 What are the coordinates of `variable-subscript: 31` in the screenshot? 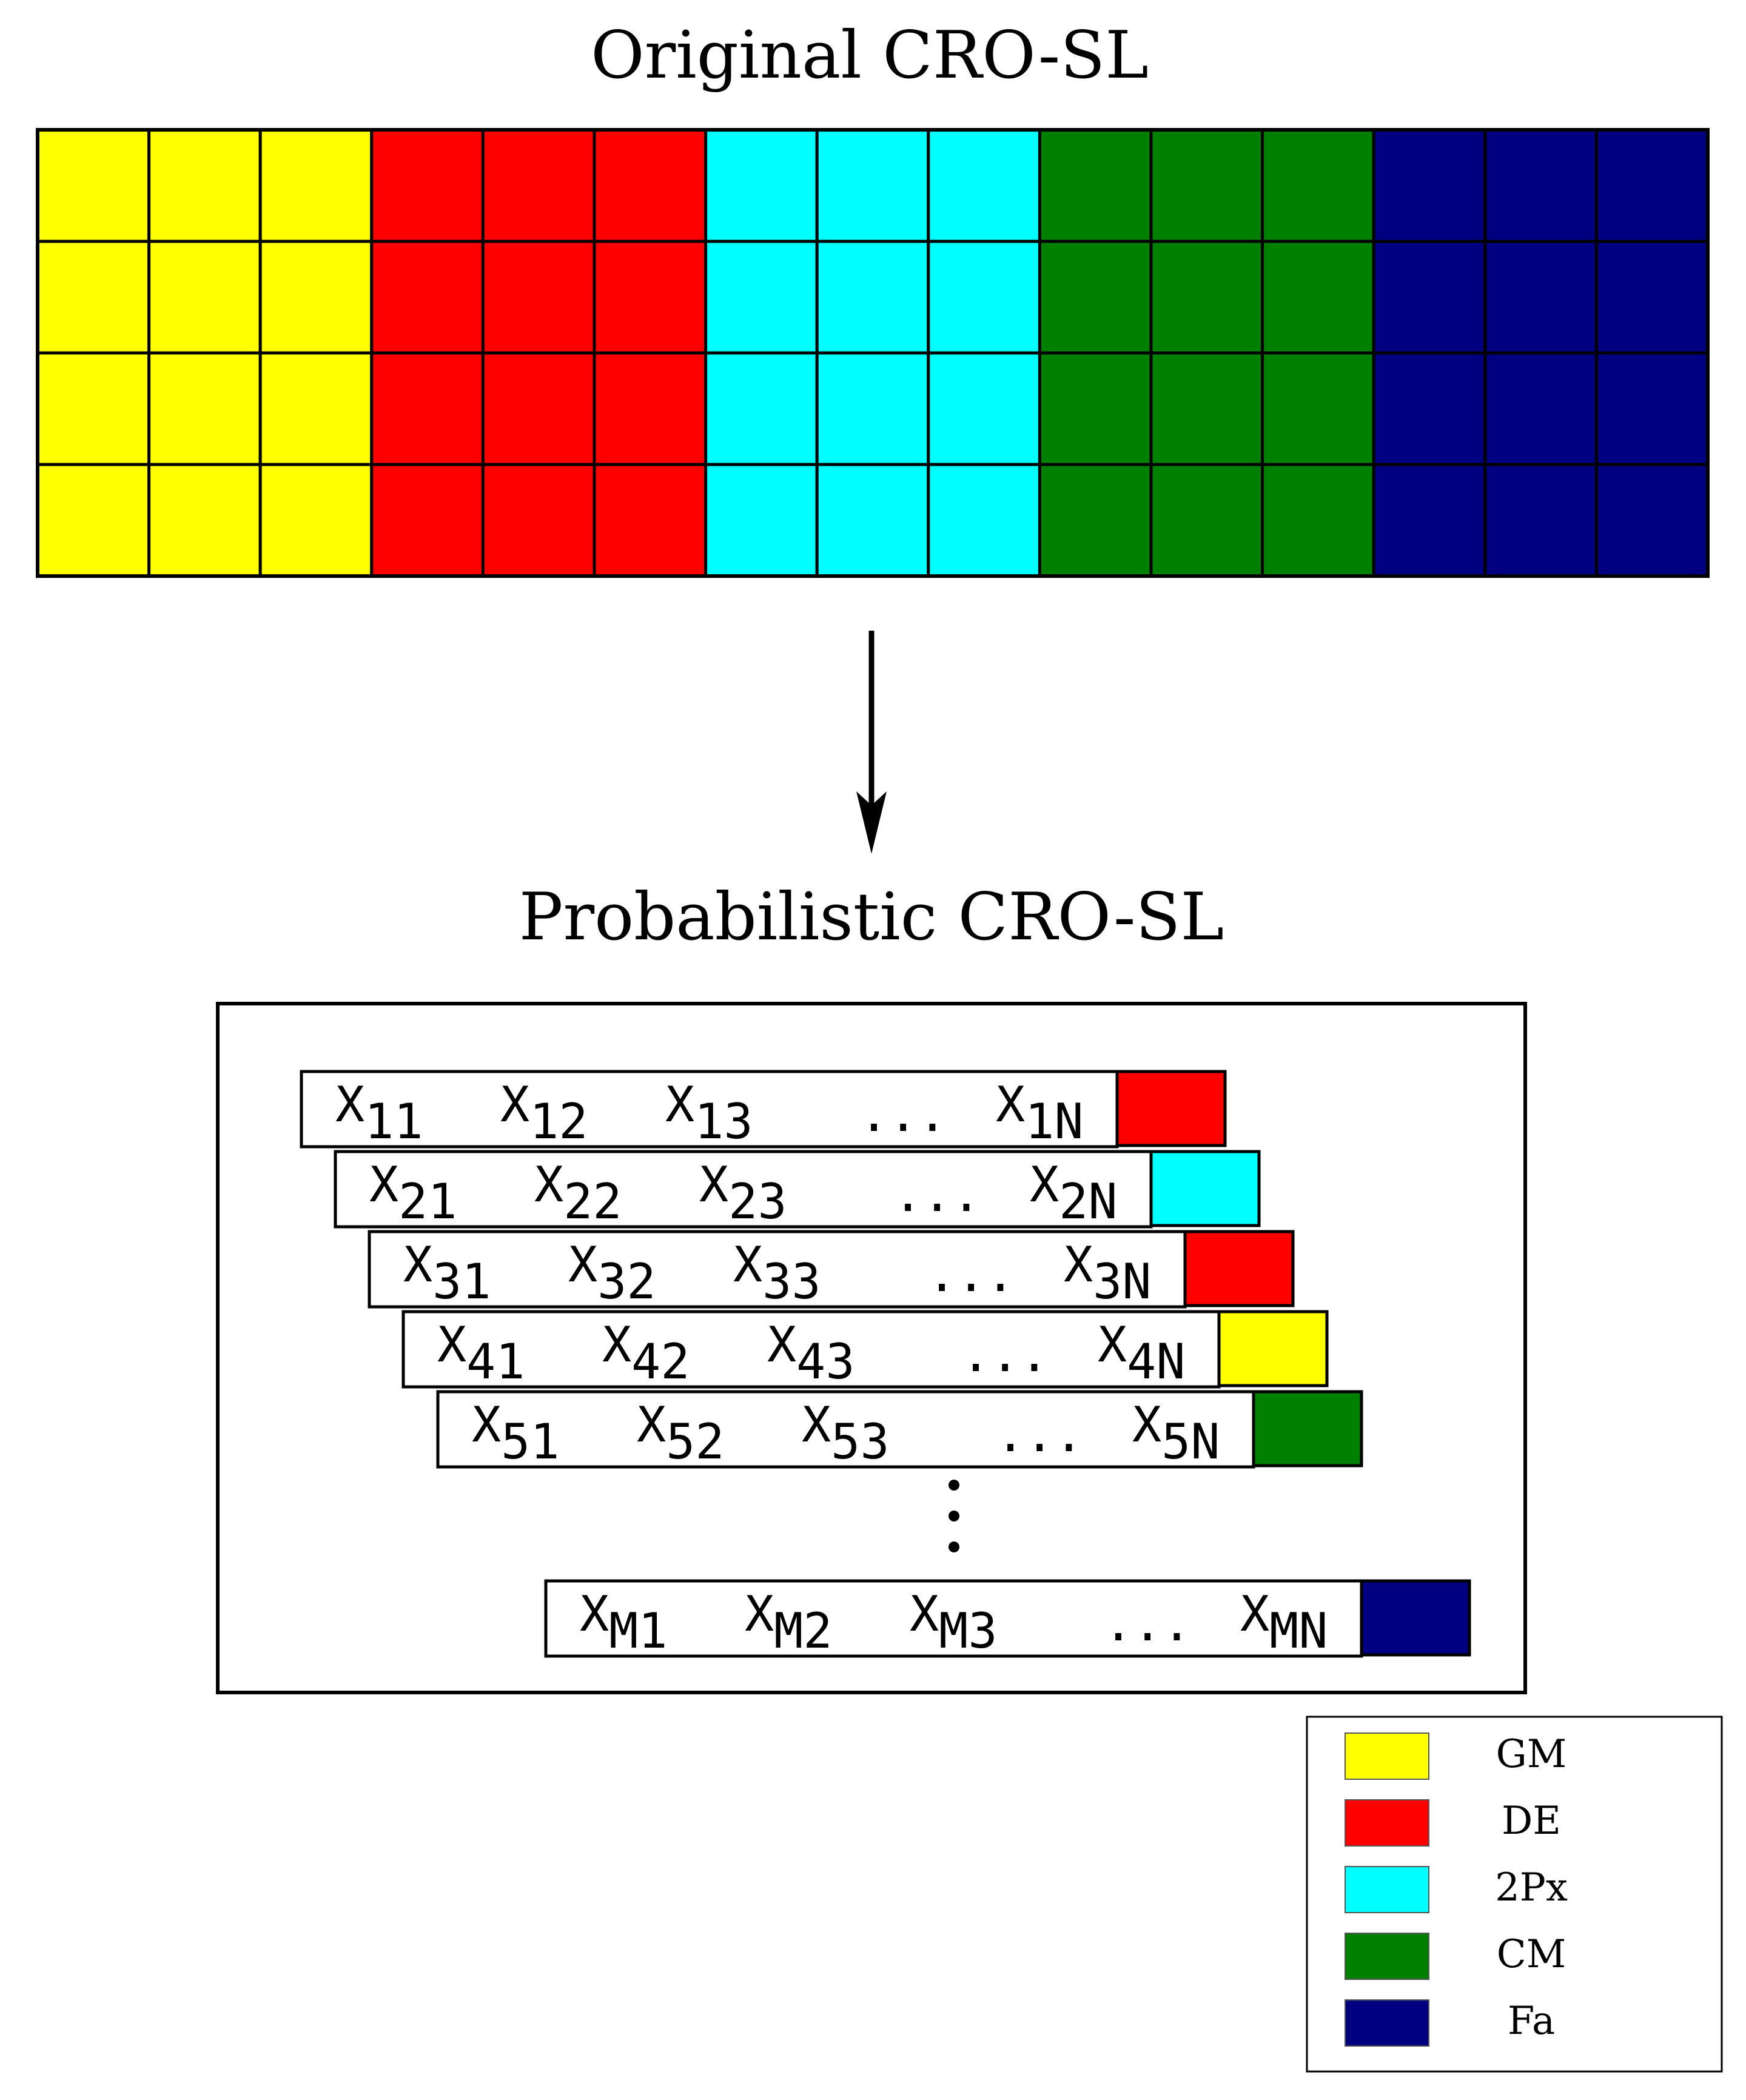 It's located at (461, 1282).